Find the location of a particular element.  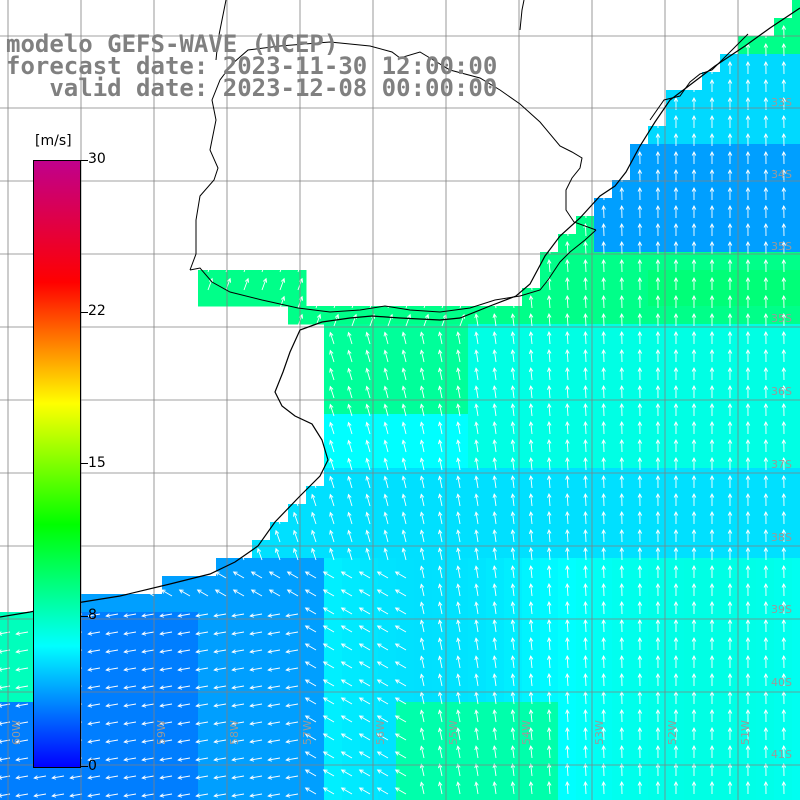

colorbar-unit: [m/s] is located at coordinates (53, 141).